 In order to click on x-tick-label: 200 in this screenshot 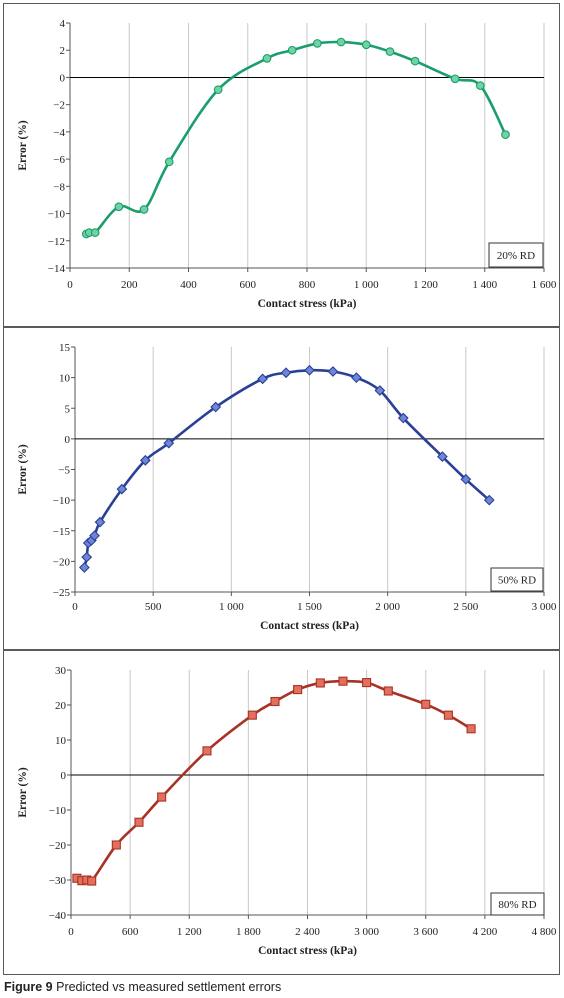, I will do `click(129, 285)`.